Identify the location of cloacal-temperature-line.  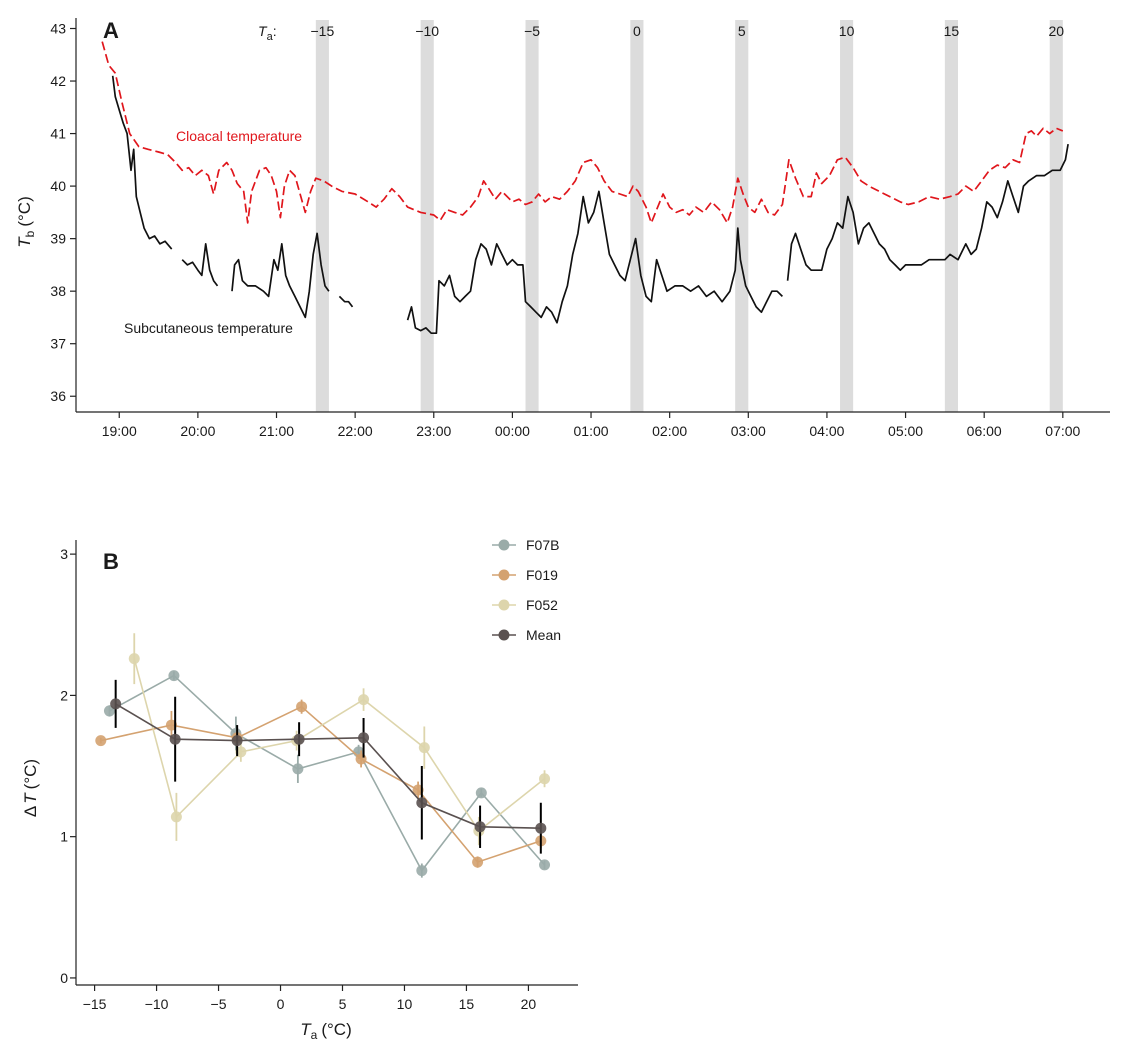
(582, 132).